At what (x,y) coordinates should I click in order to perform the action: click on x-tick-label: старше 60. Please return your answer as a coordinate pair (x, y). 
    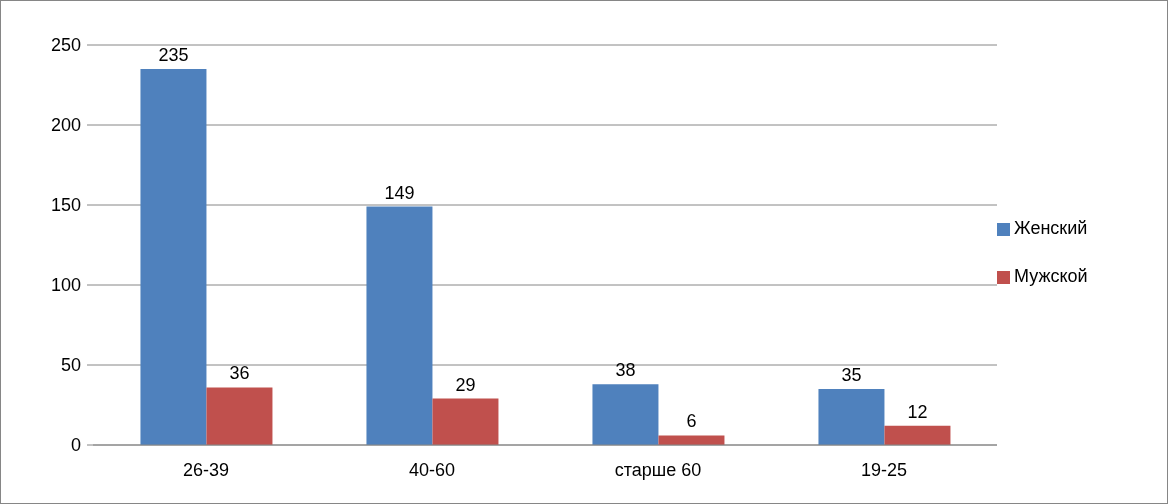
    Looking at the image, I should click on (658, 469).